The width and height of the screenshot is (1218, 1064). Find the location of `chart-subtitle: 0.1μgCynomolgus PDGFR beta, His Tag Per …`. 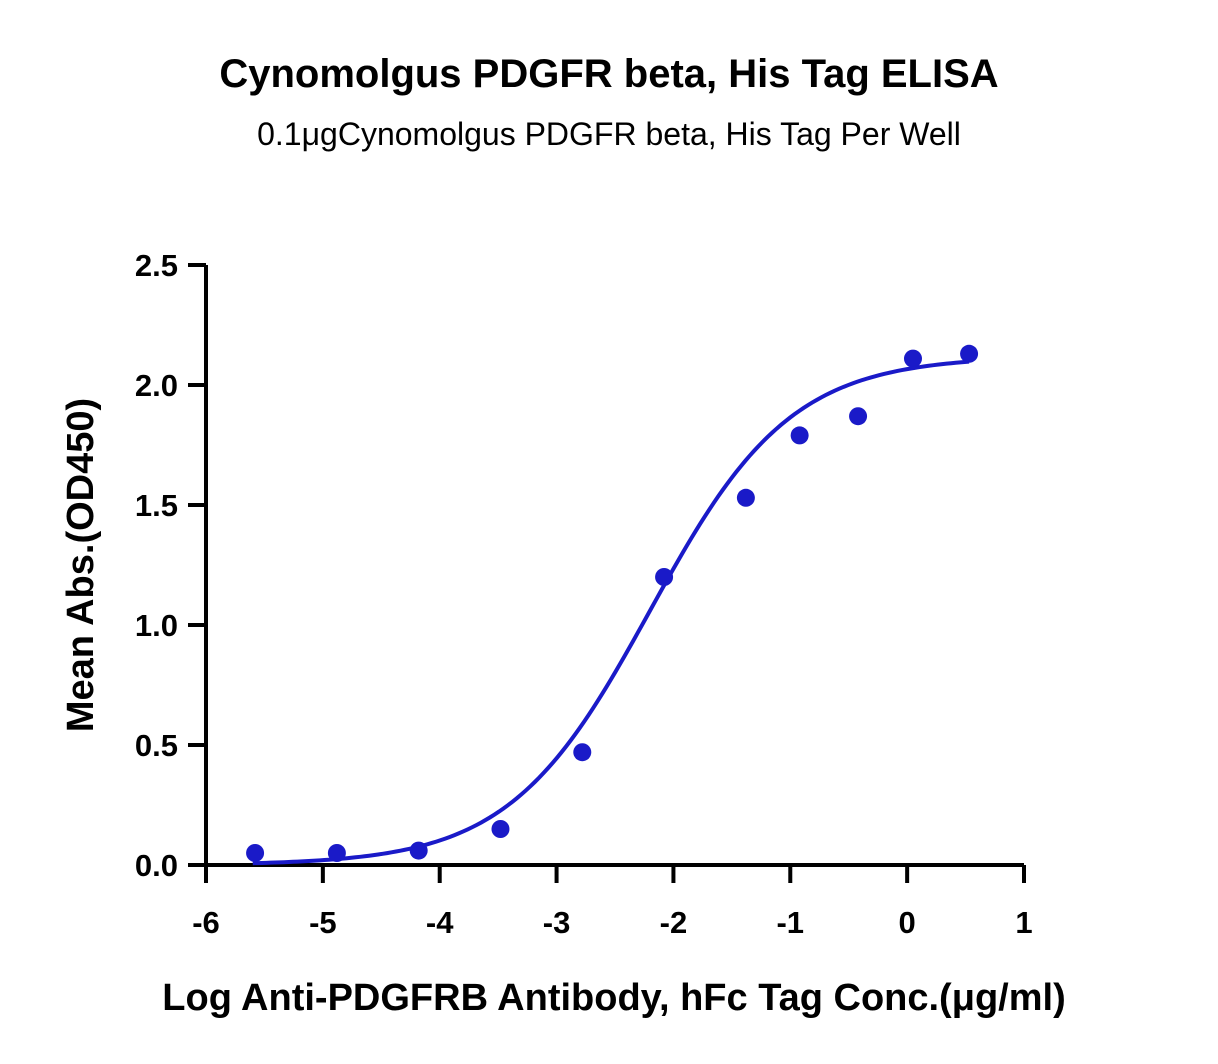

chart-subtitle: 0.1μgCynomolgus PDGFR beta, His Tag Per … is located at coordinates (609, 134).